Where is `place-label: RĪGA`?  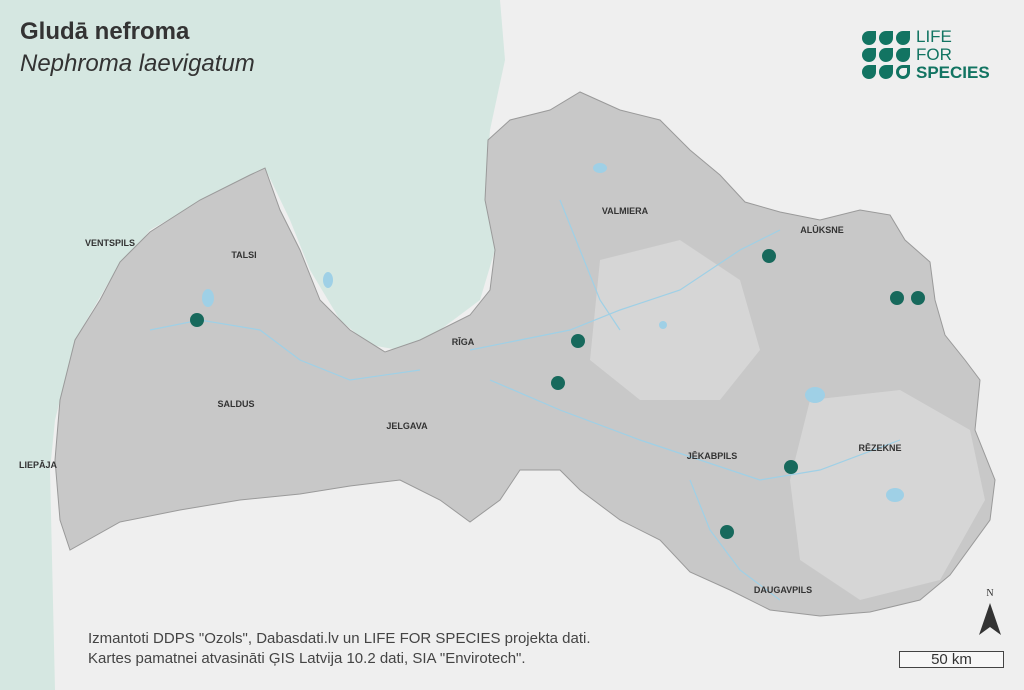 place-label: RĪGA is located at coordinates (463, 342).